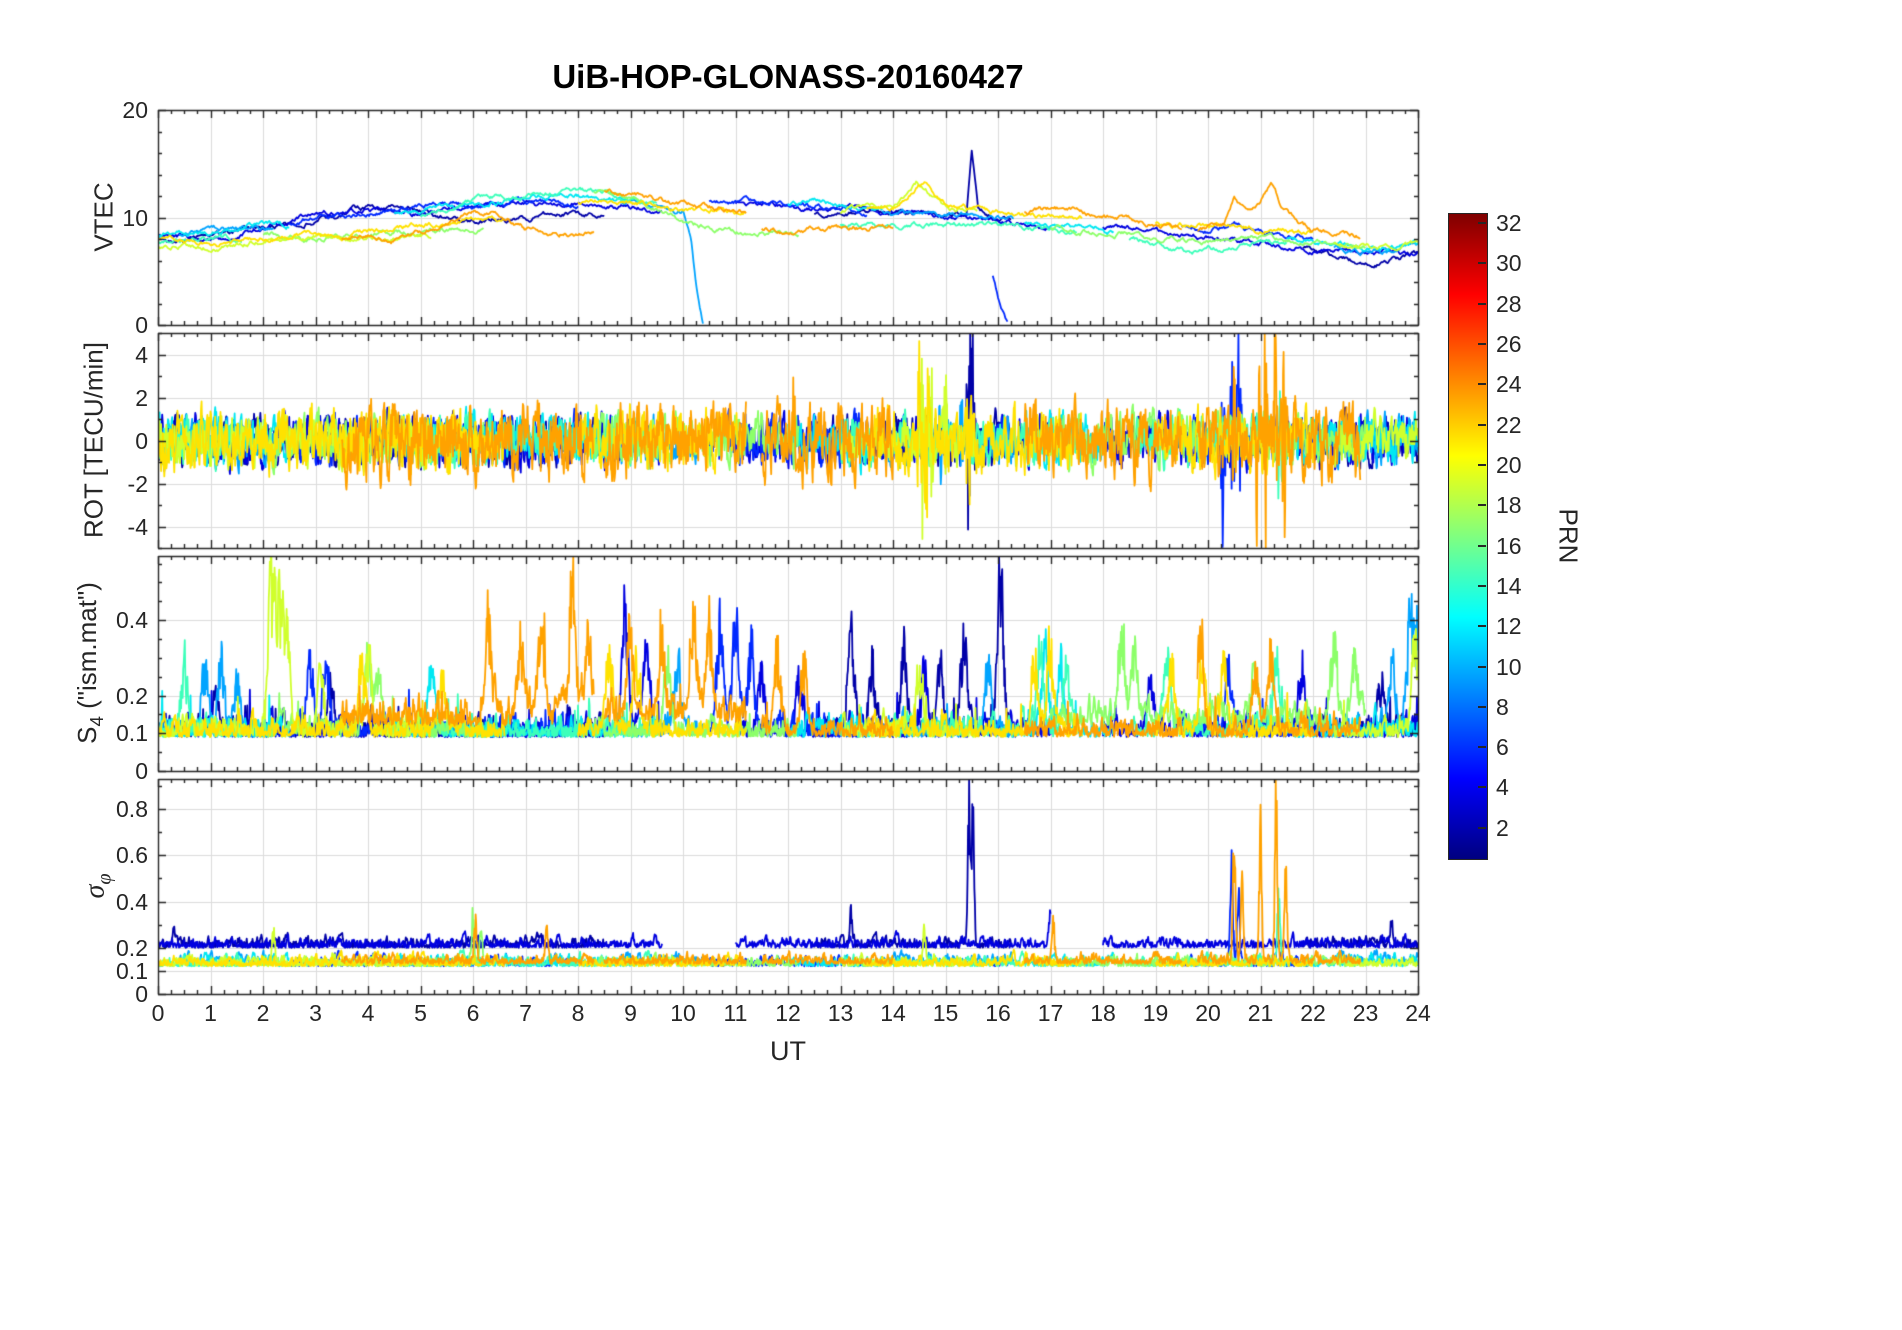 Image resolution: width=1902 pixels, height=1330 pixels. What do you see at coordinates (1468, 536) in the screenshot?
I see `colorbar` at bounding box center [1468, 536].